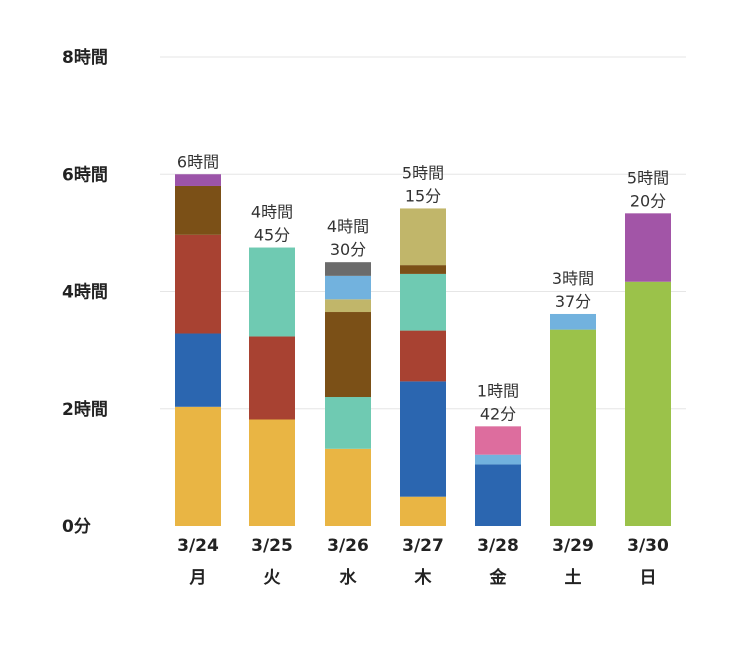 The image size is (750, 671). Describe the element at coordinates (85, 174) in the screenshot. I see `y-tick-label: 6時間` at that location.